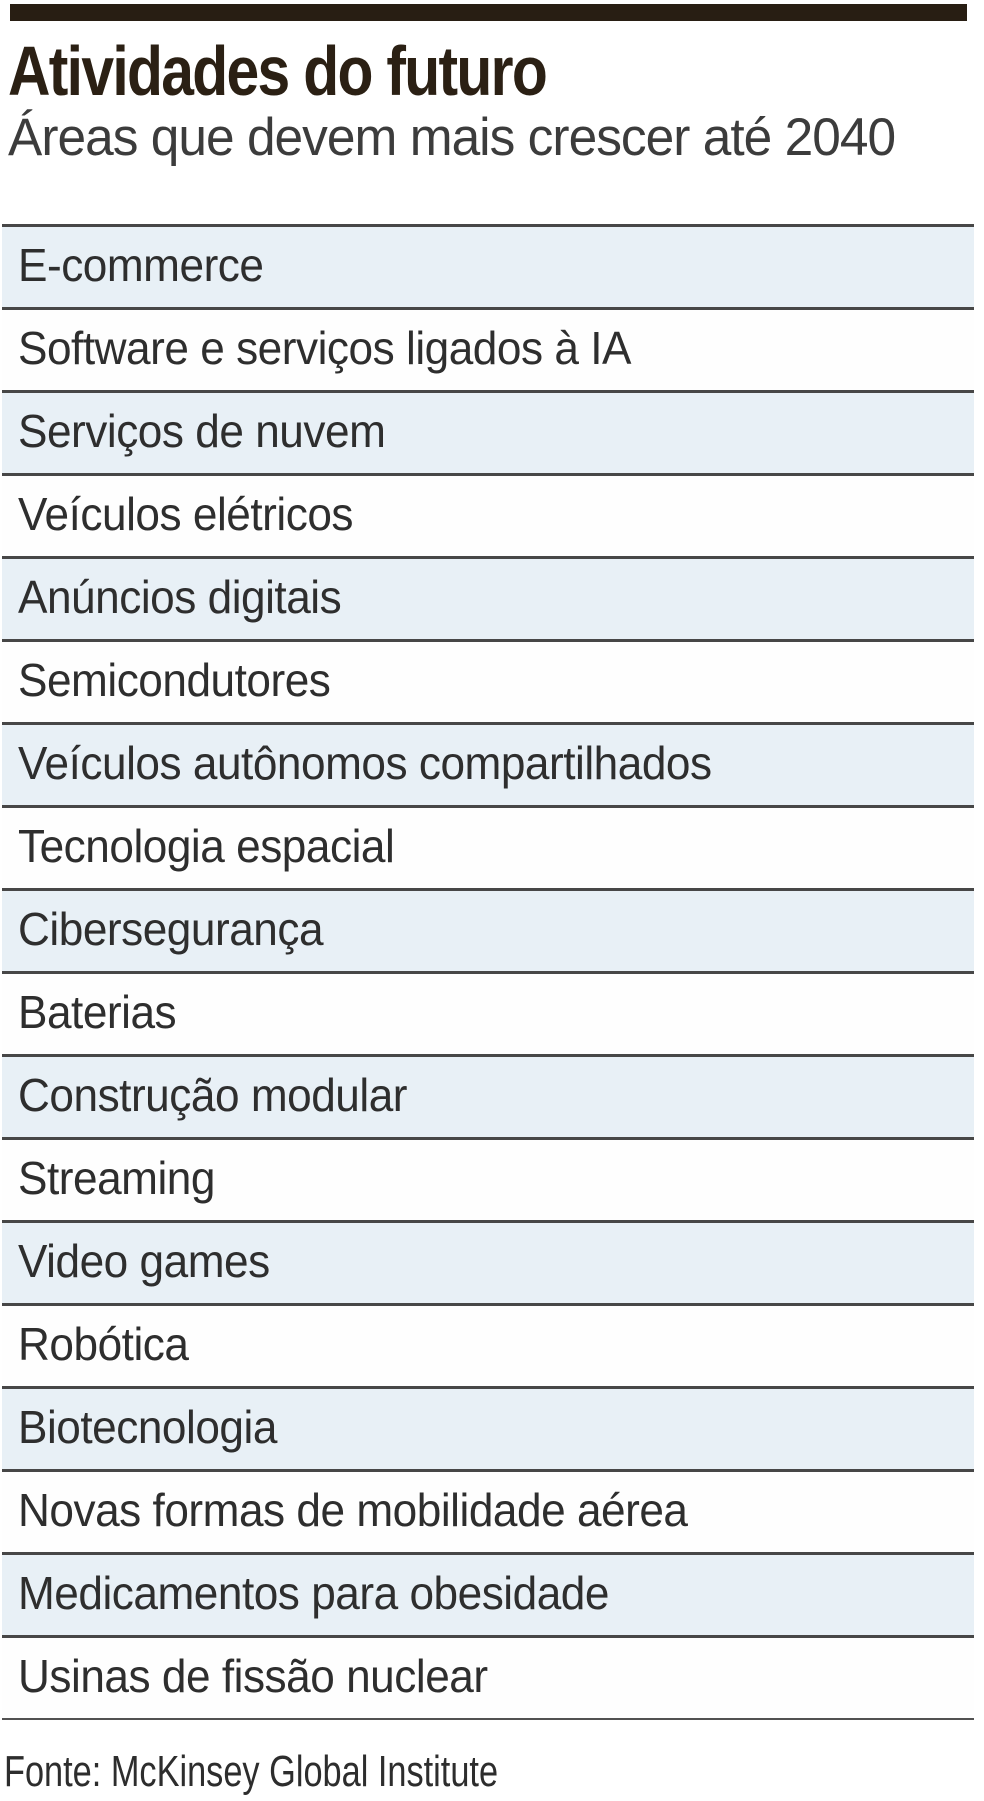 This screenshot has width=984, height=1801. I want to click on row-label: Robótica, so click(103, 1344).